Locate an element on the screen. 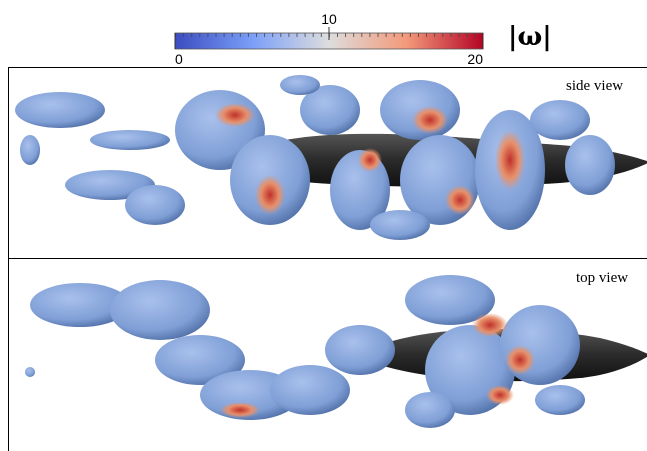  colorbar-tick-label: 10 is located at coordinates (329, 19).